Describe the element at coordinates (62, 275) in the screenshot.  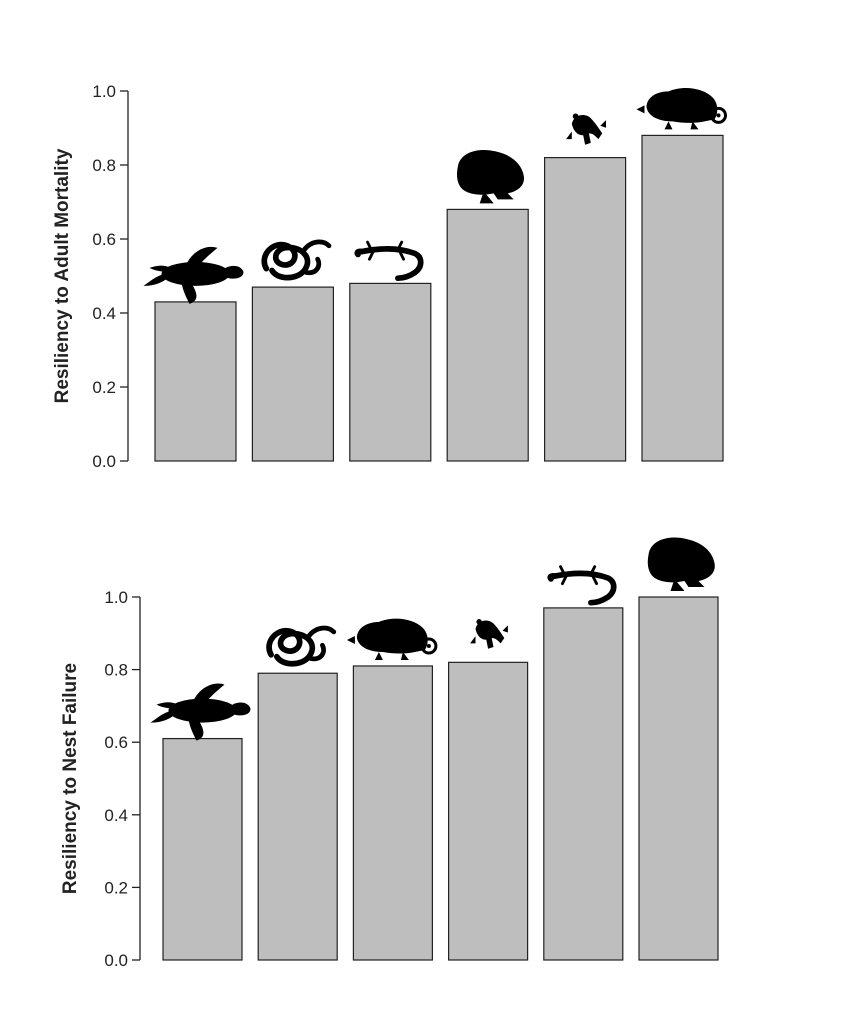
I see `y-axis-label: Resiliency to Adult Mortality` at that location.